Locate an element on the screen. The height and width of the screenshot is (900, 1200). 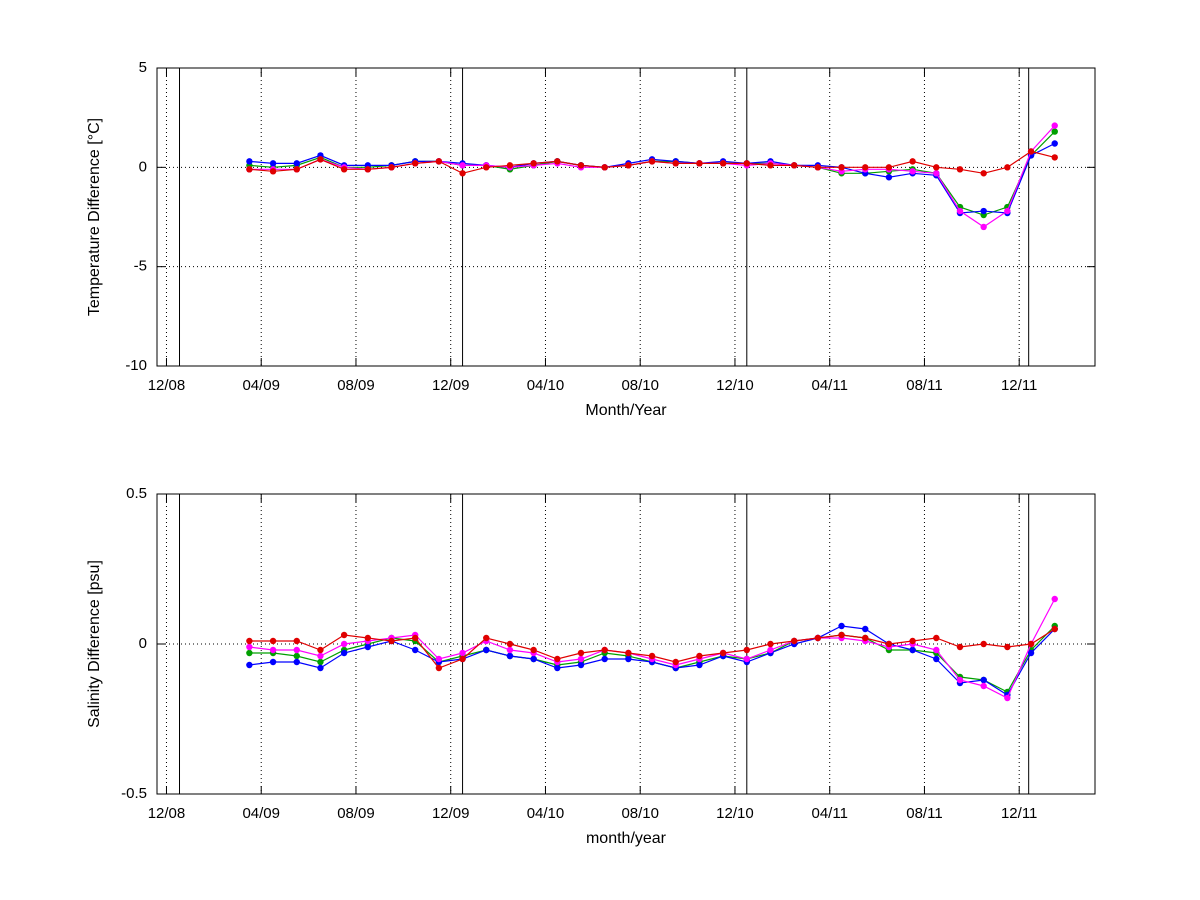
y-tick-label: -0.5 is located at coordinates (134, 793).